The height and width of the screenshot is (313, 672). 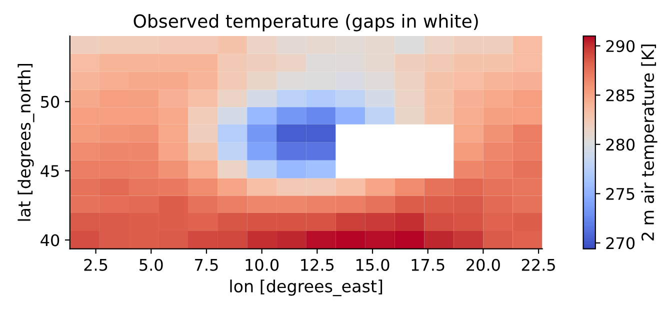 I want to click on color-bar-label: 285, so click(x=620, y=95).